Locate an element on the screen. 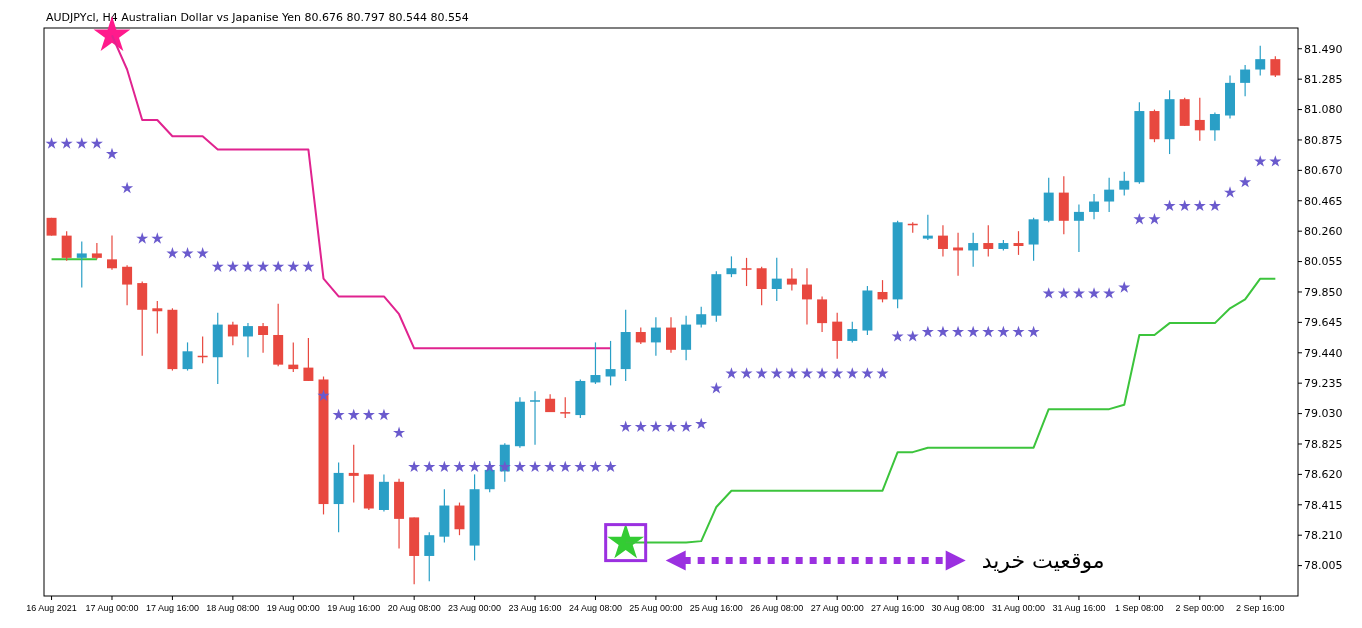 This screenshot has height=628, width=1362. x-tick-label: 1 Sep 08:00 is located at coordinates (1139, 608).